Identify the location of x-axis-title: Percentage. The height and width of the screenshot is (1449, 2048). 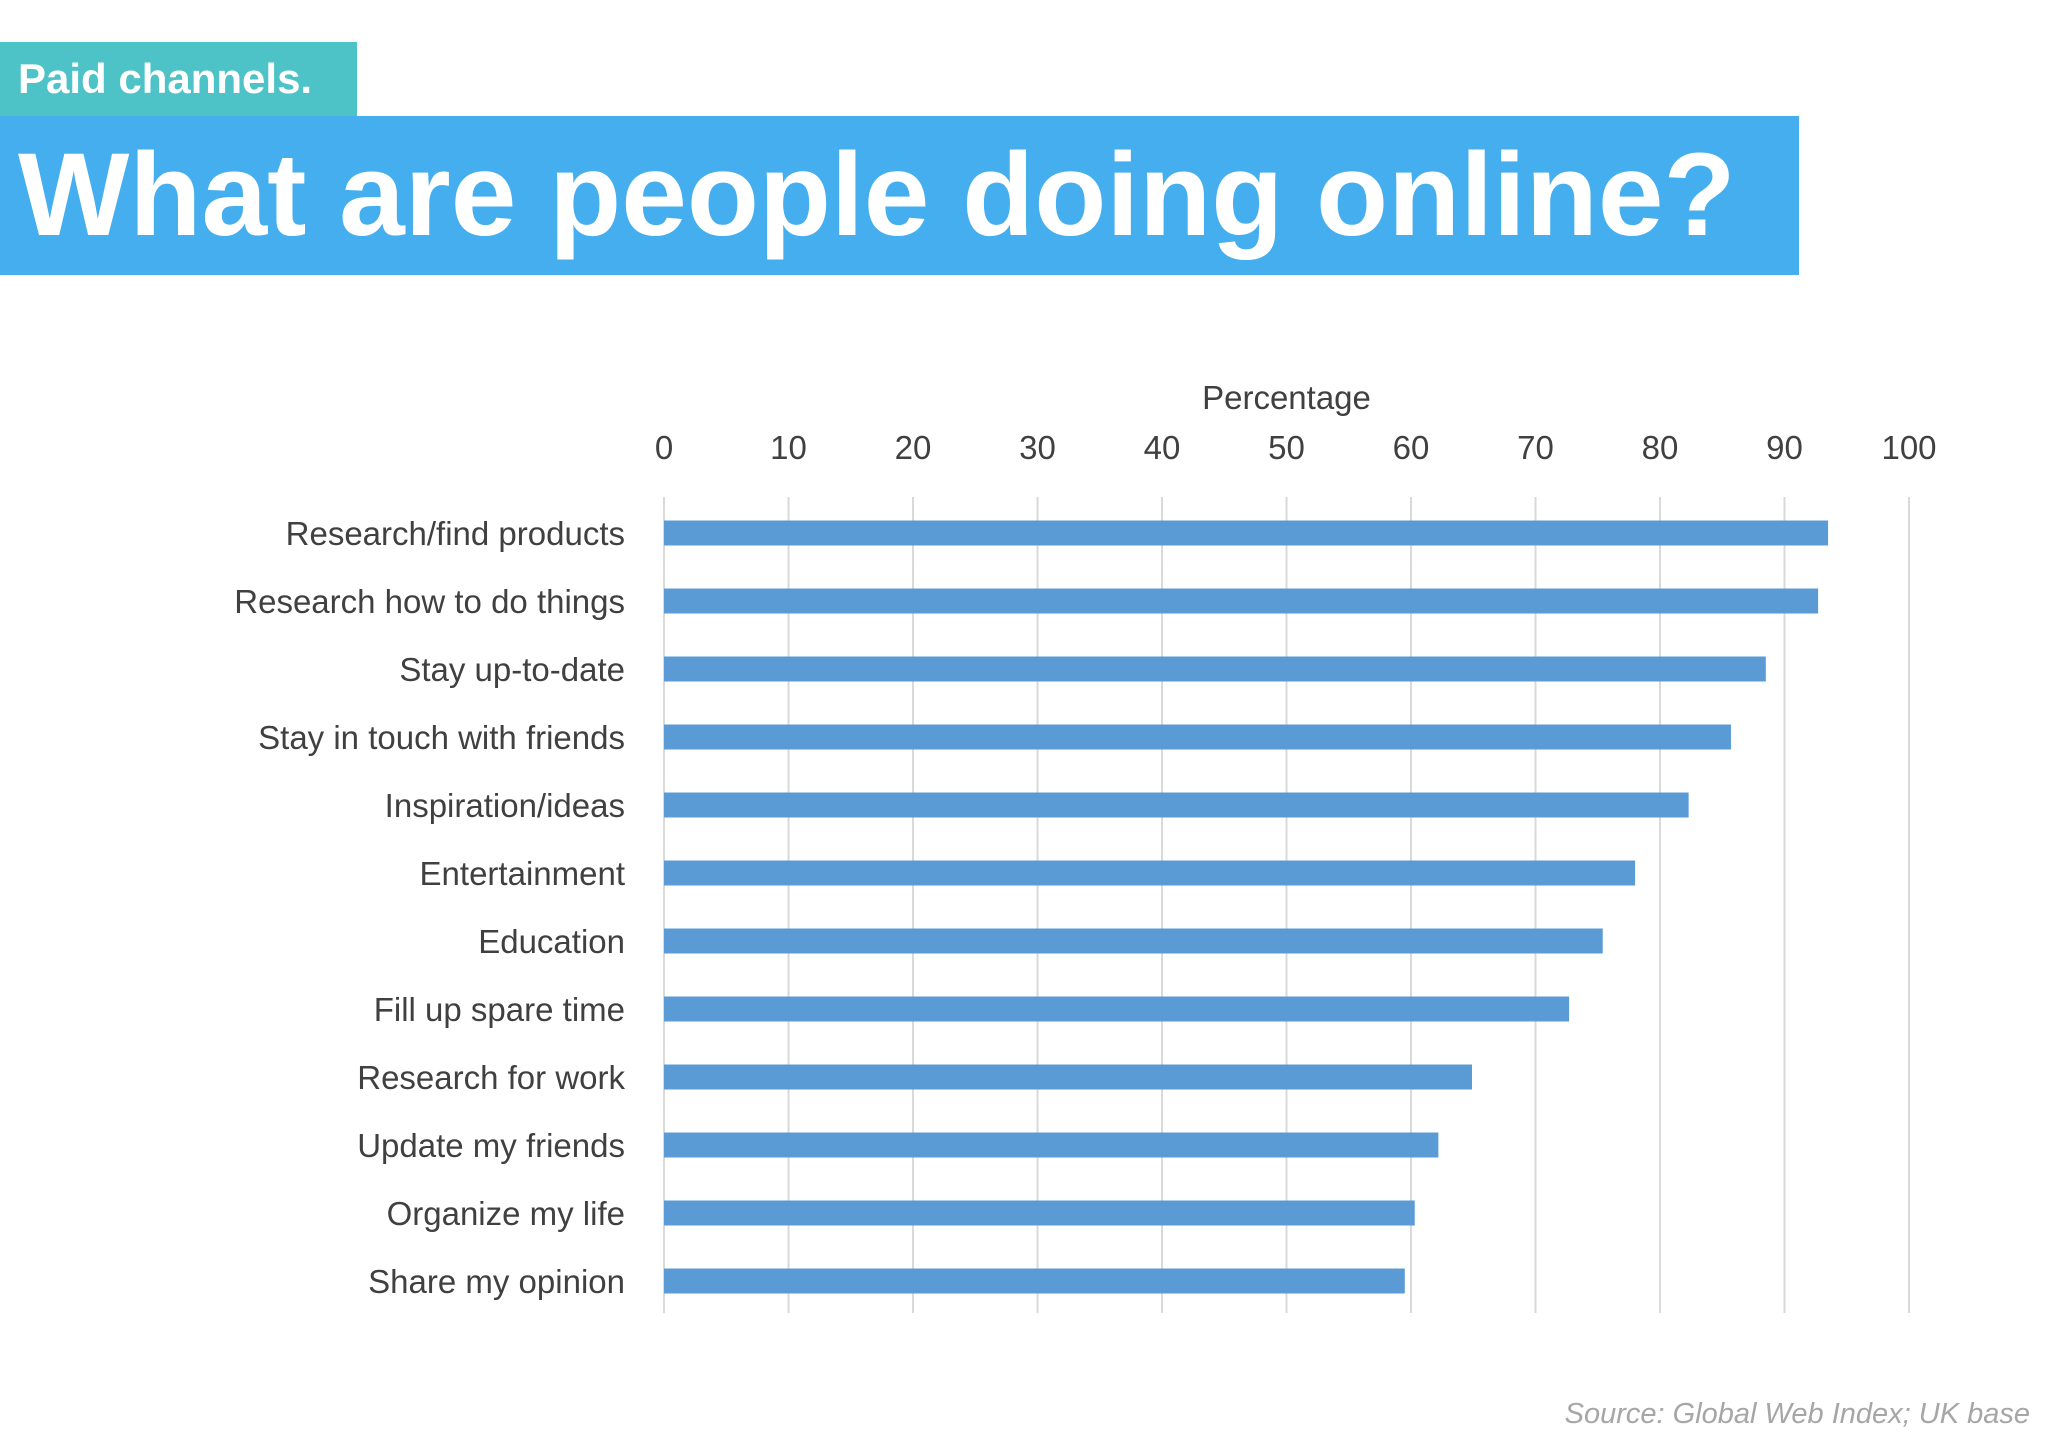
(1286, 397).